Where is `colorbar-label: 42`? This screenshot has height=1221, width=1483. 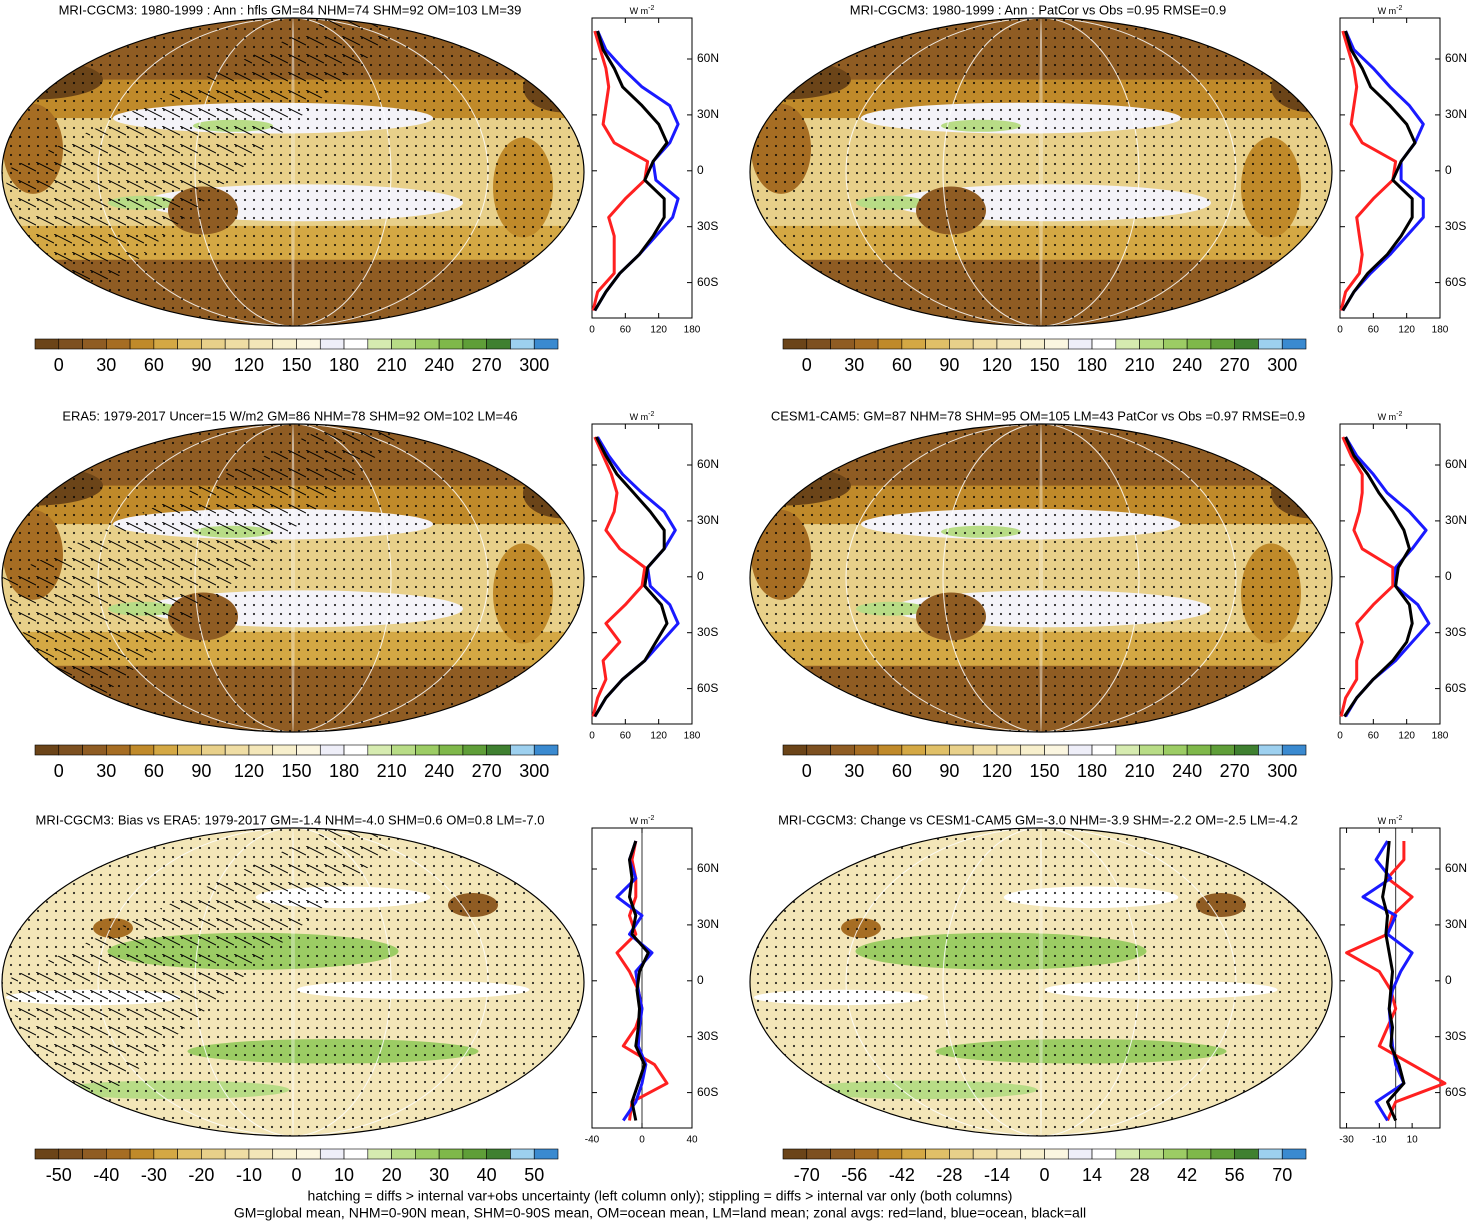 colorbar-label: 42 is located at coordinates (1187, 1175).